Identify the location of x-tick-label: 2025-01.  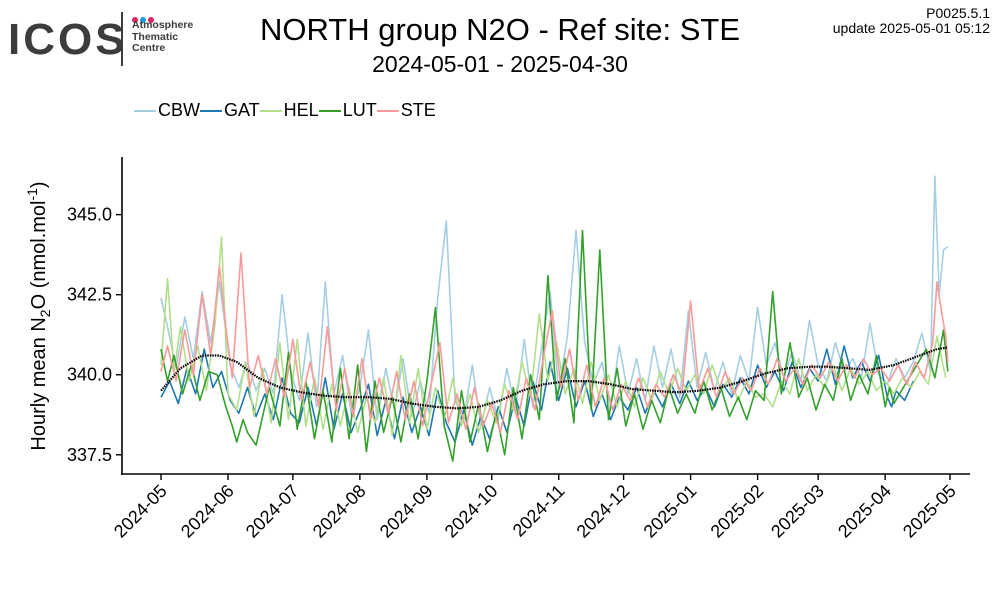
(670, 511).